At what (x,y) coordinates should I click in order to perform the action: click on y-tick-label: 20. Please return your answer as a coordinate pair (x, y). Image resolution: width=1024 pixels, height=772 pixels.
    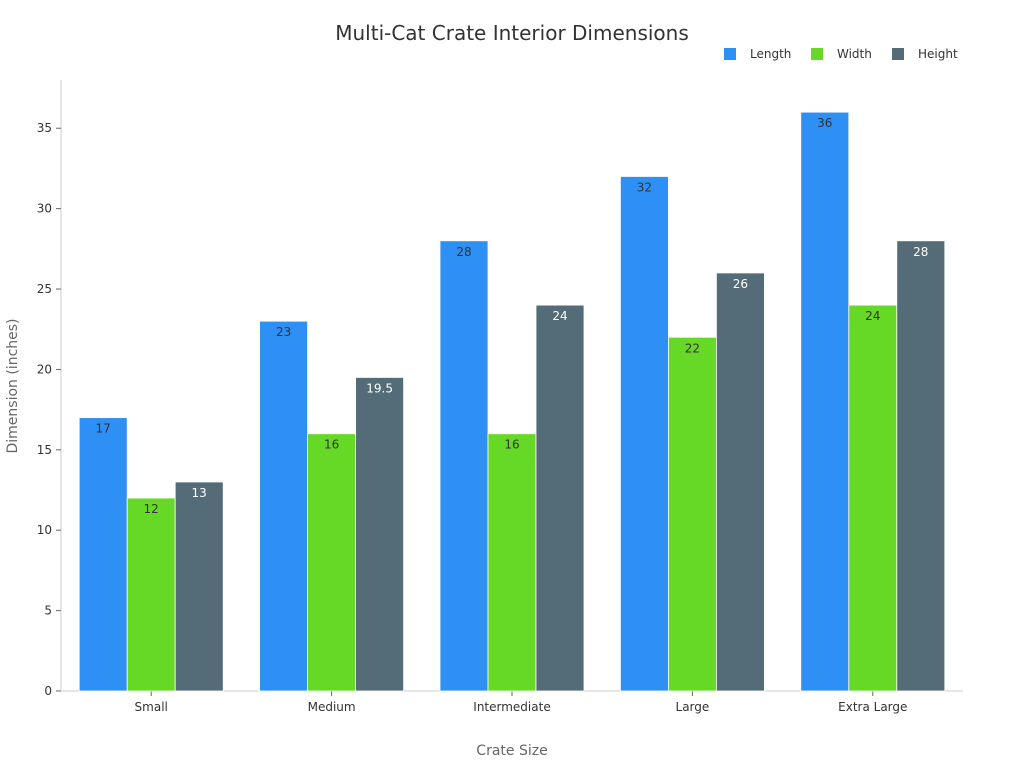
    Looking at the image, I should click on (44, 369).